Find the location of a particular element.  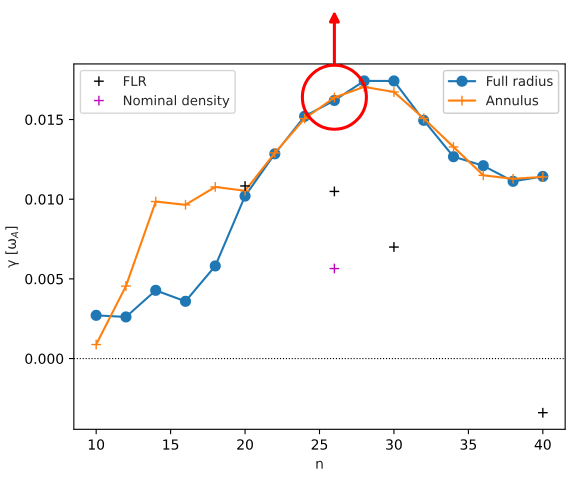

legend-label: Nominal density is located at coordinates (177, 101).